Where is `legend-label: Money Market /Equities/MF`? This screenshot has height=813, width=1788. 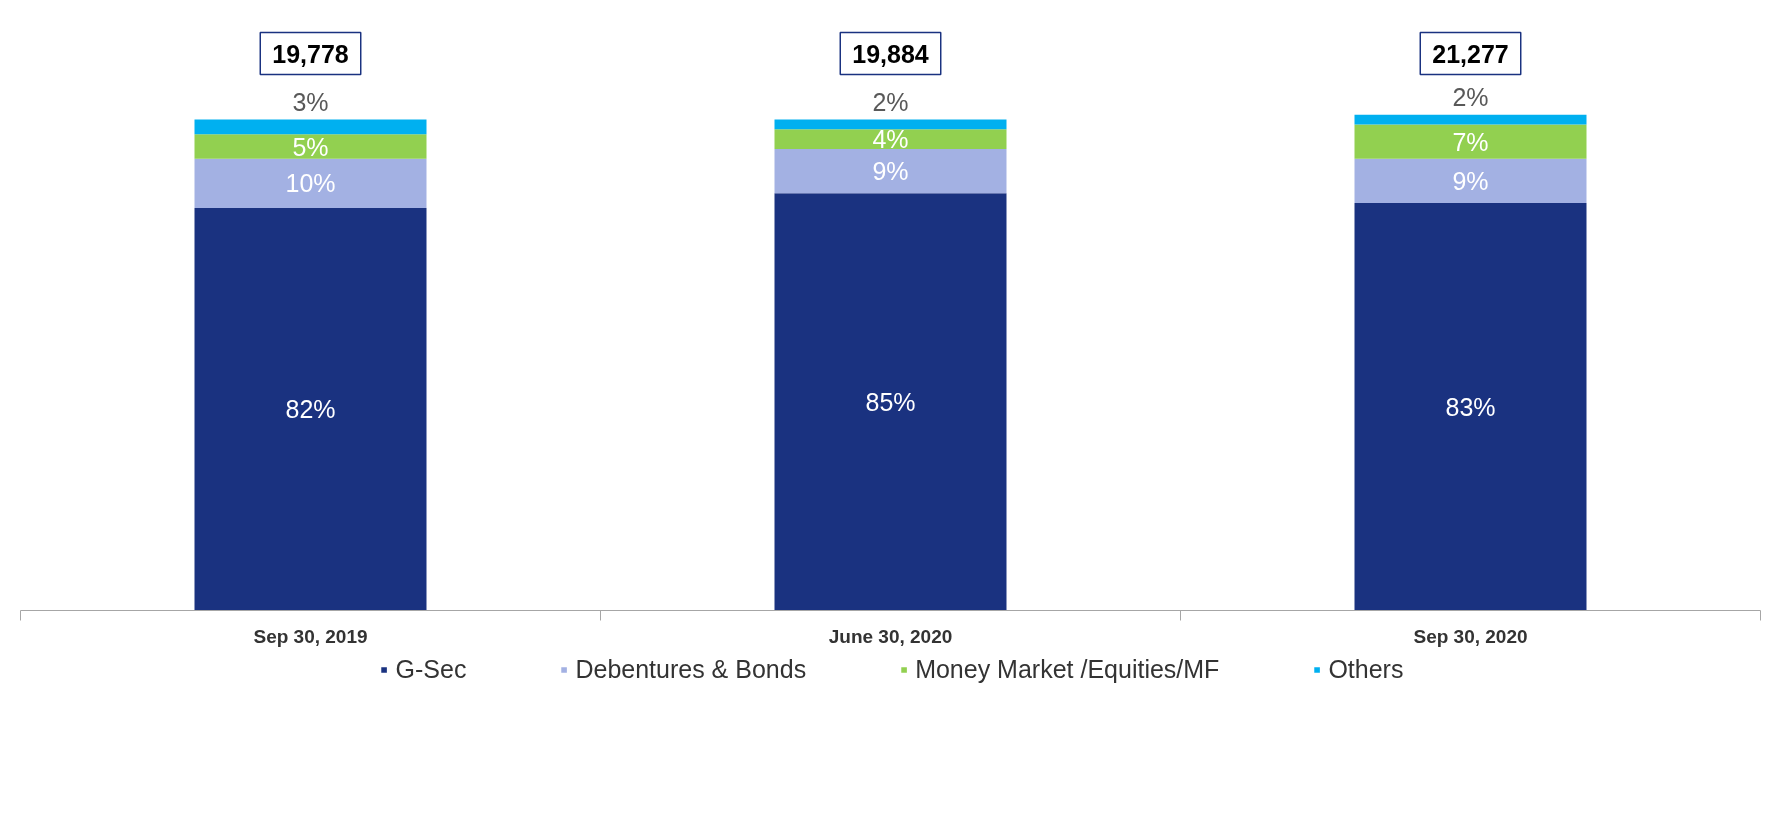 legend-label: Money Market /Equities/MF is located at coordinates (1067, 669).